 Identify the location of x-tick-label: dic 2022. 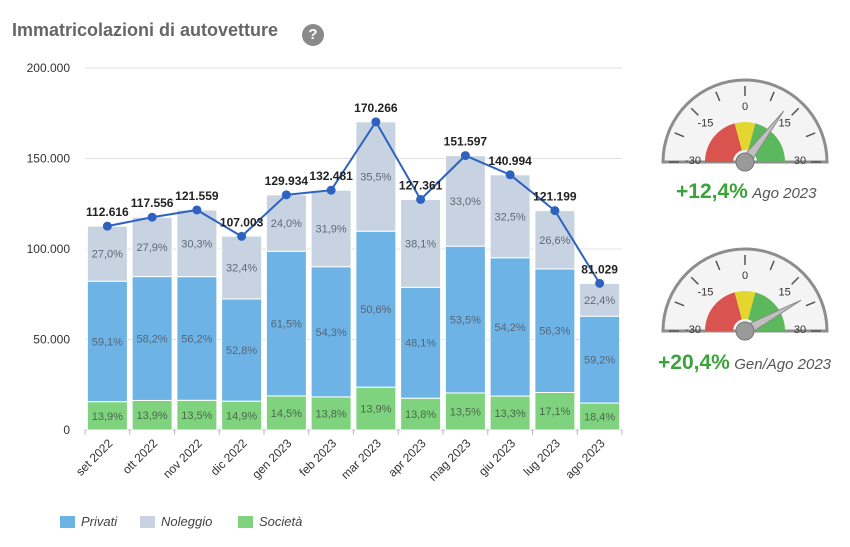
(229, 457).